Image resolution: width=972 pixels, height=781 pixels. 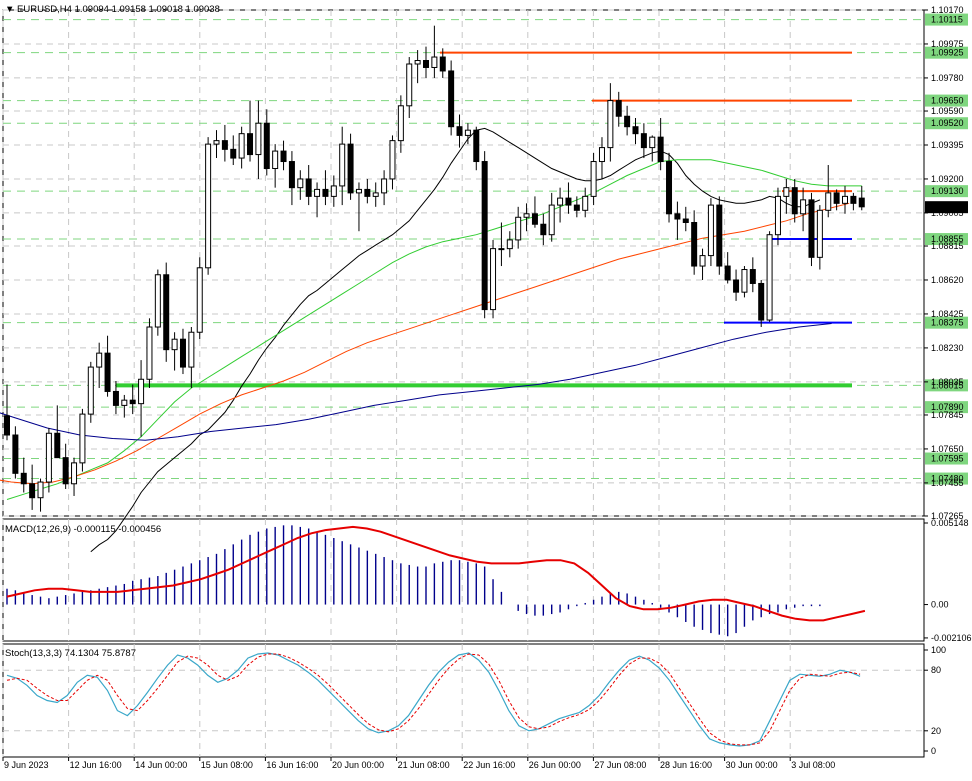 I want to click on dropdown-triangle-icon: ▼, so click(x=10, y=9).